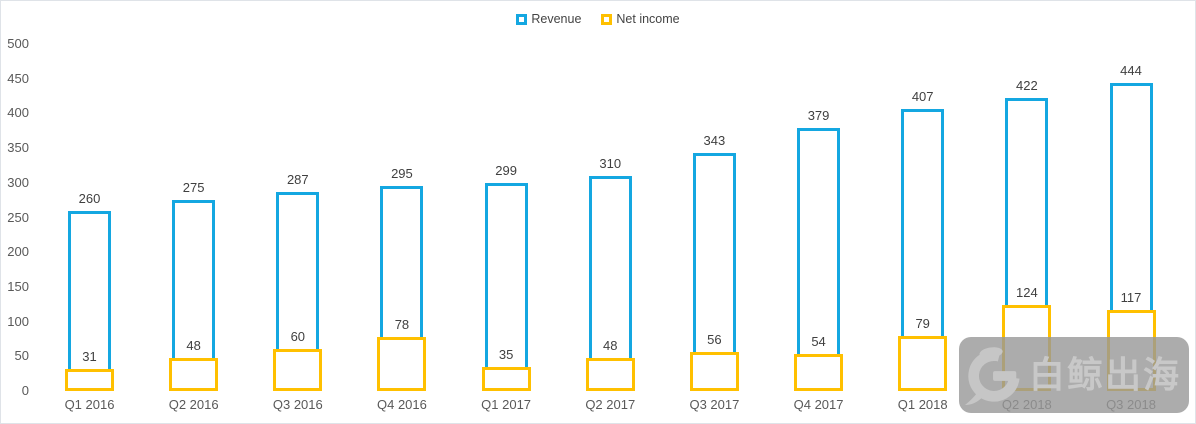  Describe the element at coordinates (714, 404) in the screenshot. I see `x-axis-category-label: Q3 2017` at that location.